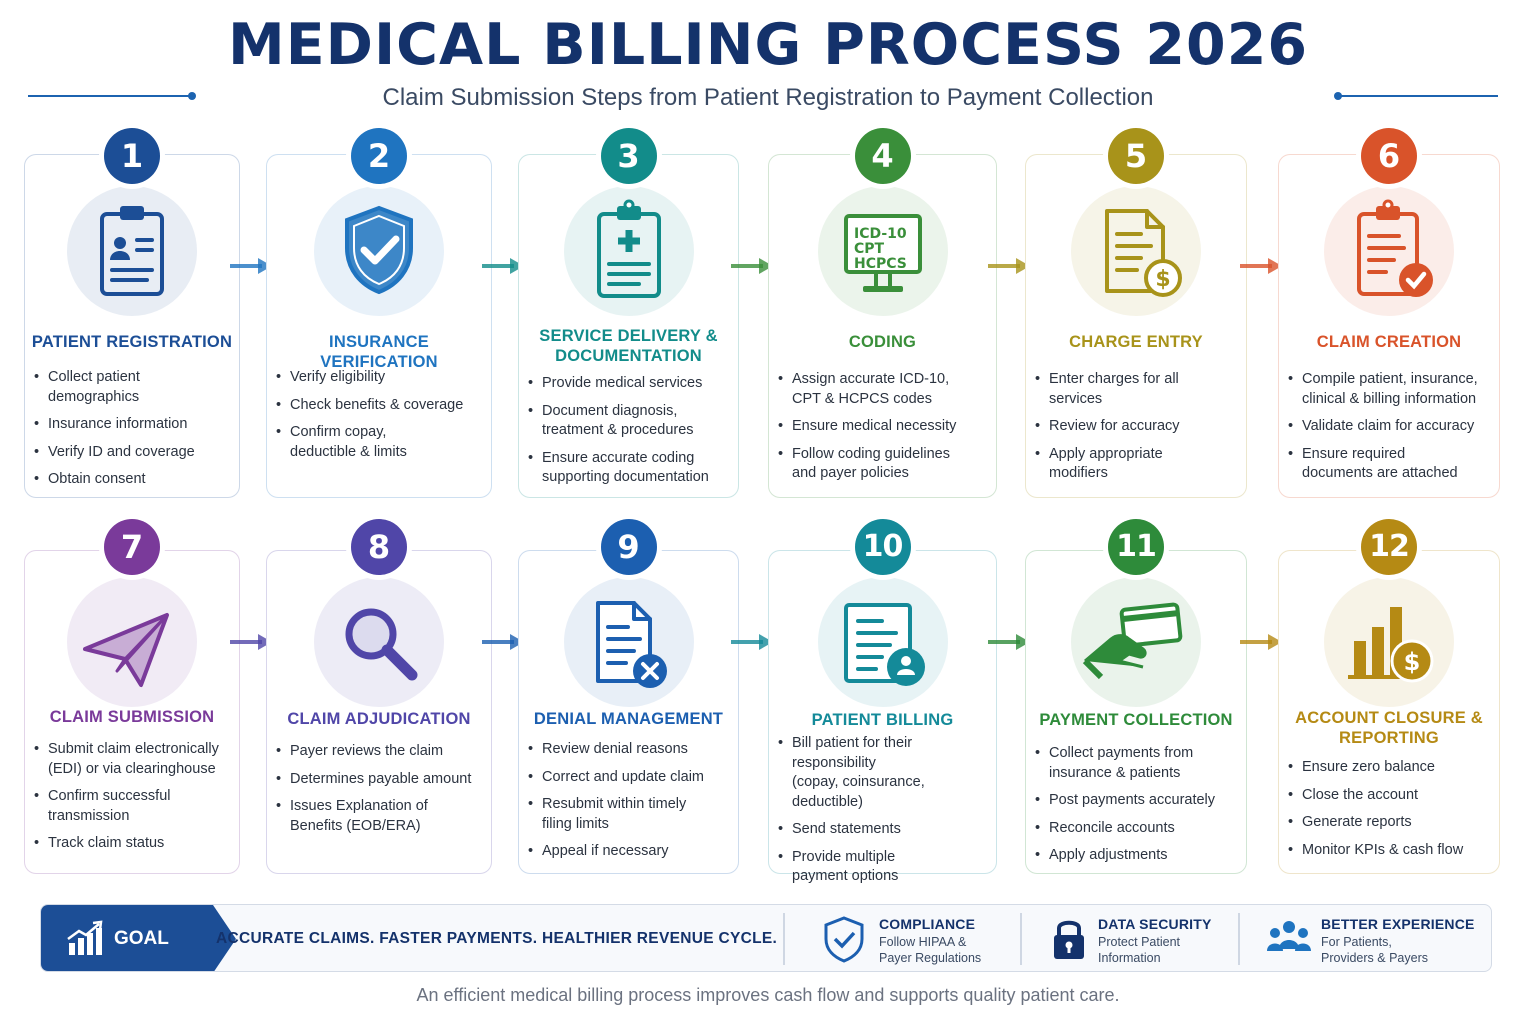 Image resolution: width=1536 pixels, height=1024 pixels. I want to click on step-bullet: Ensure required documents are attached, so click(1391, 464).